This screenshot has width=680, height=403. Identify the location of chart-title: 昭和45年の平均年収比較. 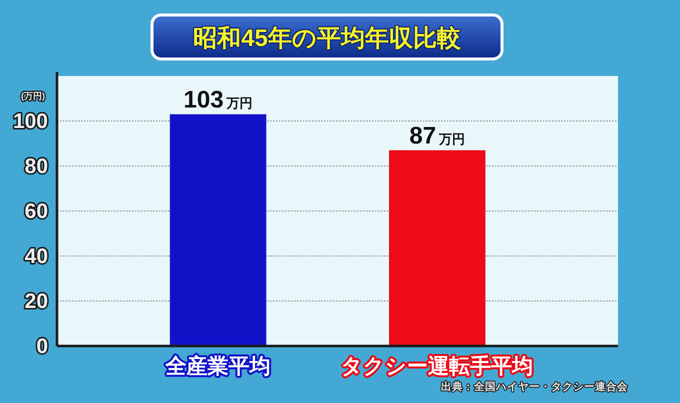
(327, 38).